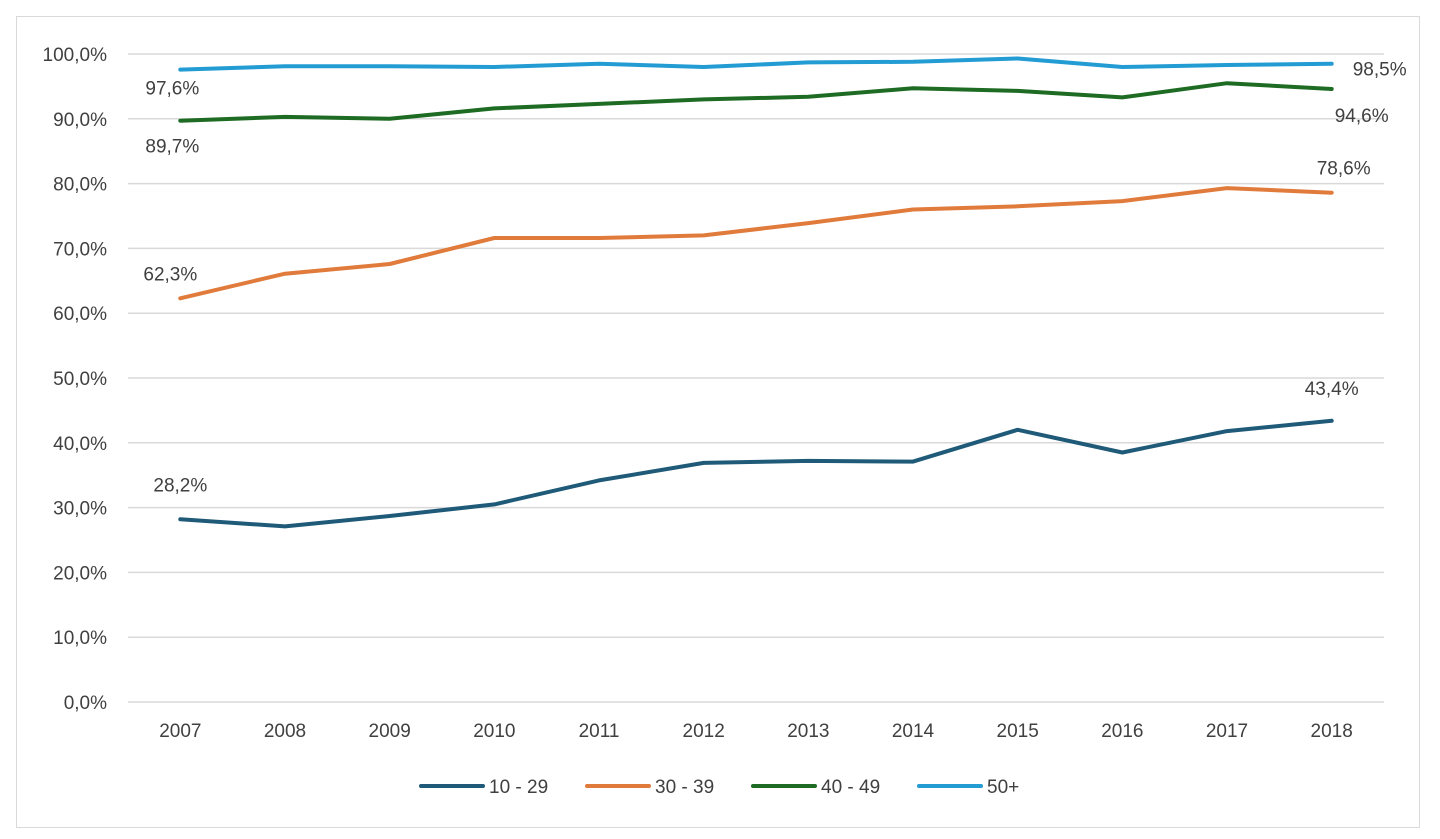 Image resolution: width=1440 pixels, height=839 pixels. I want to click on y-tick-label: 0,0%, so click(85, 703).